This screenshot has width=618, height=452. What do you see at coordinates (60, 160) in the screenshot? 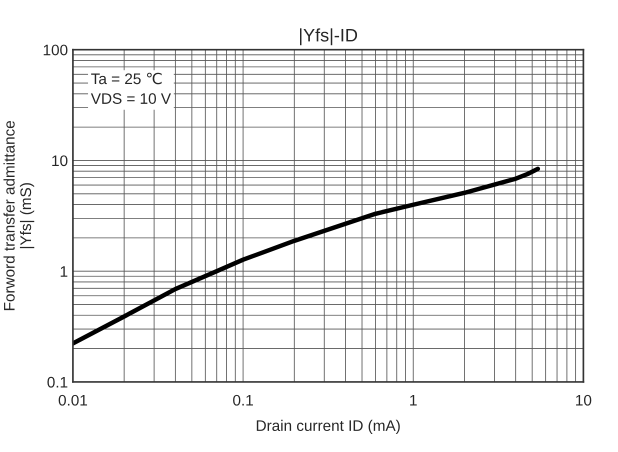
I see `y-tick-label: 10` at bounding box center [60, 160].